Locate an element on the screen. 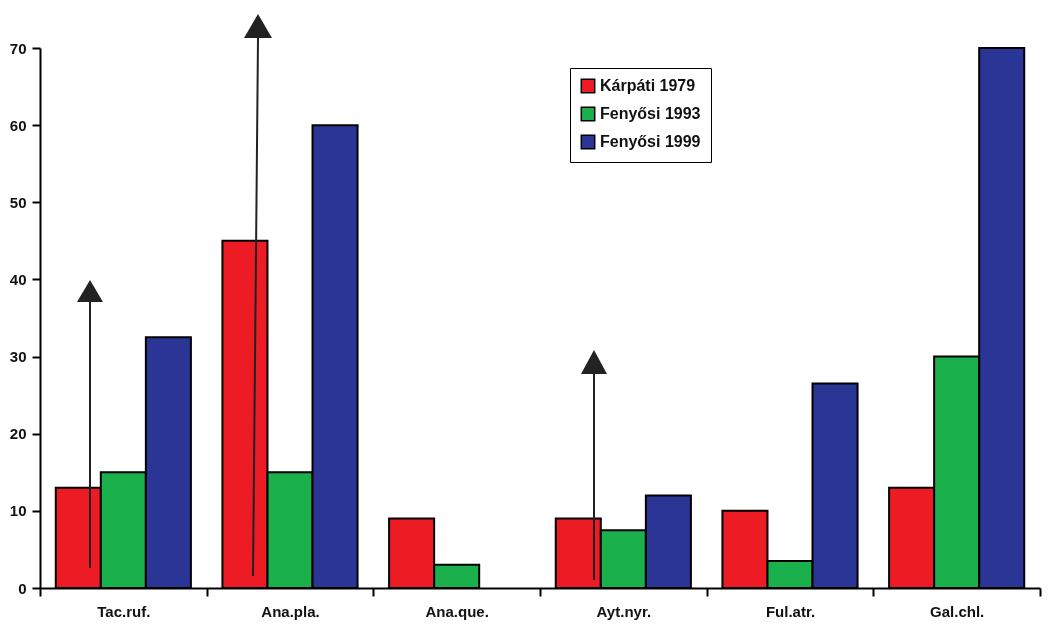 The image size is (1049, 630). legend-label: Fenyősi 1993 is located at coordinates (650, 113).